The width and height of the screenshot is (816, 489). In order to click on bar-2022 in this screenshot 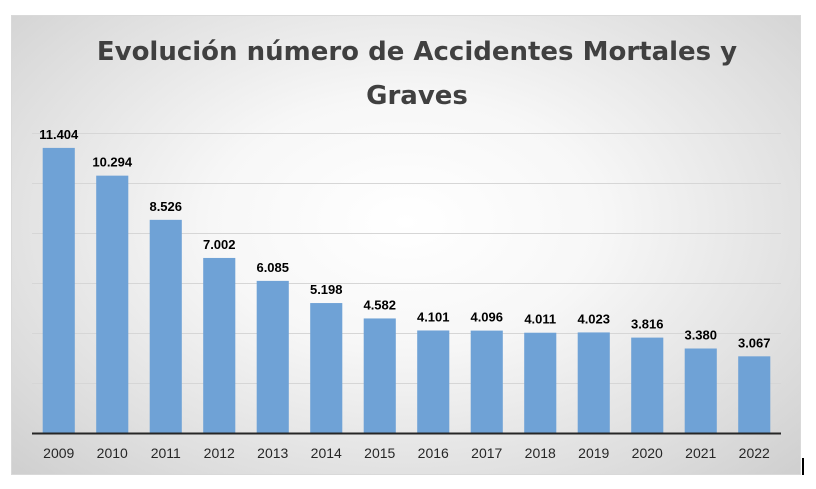, I will do `click(754, 394)`.